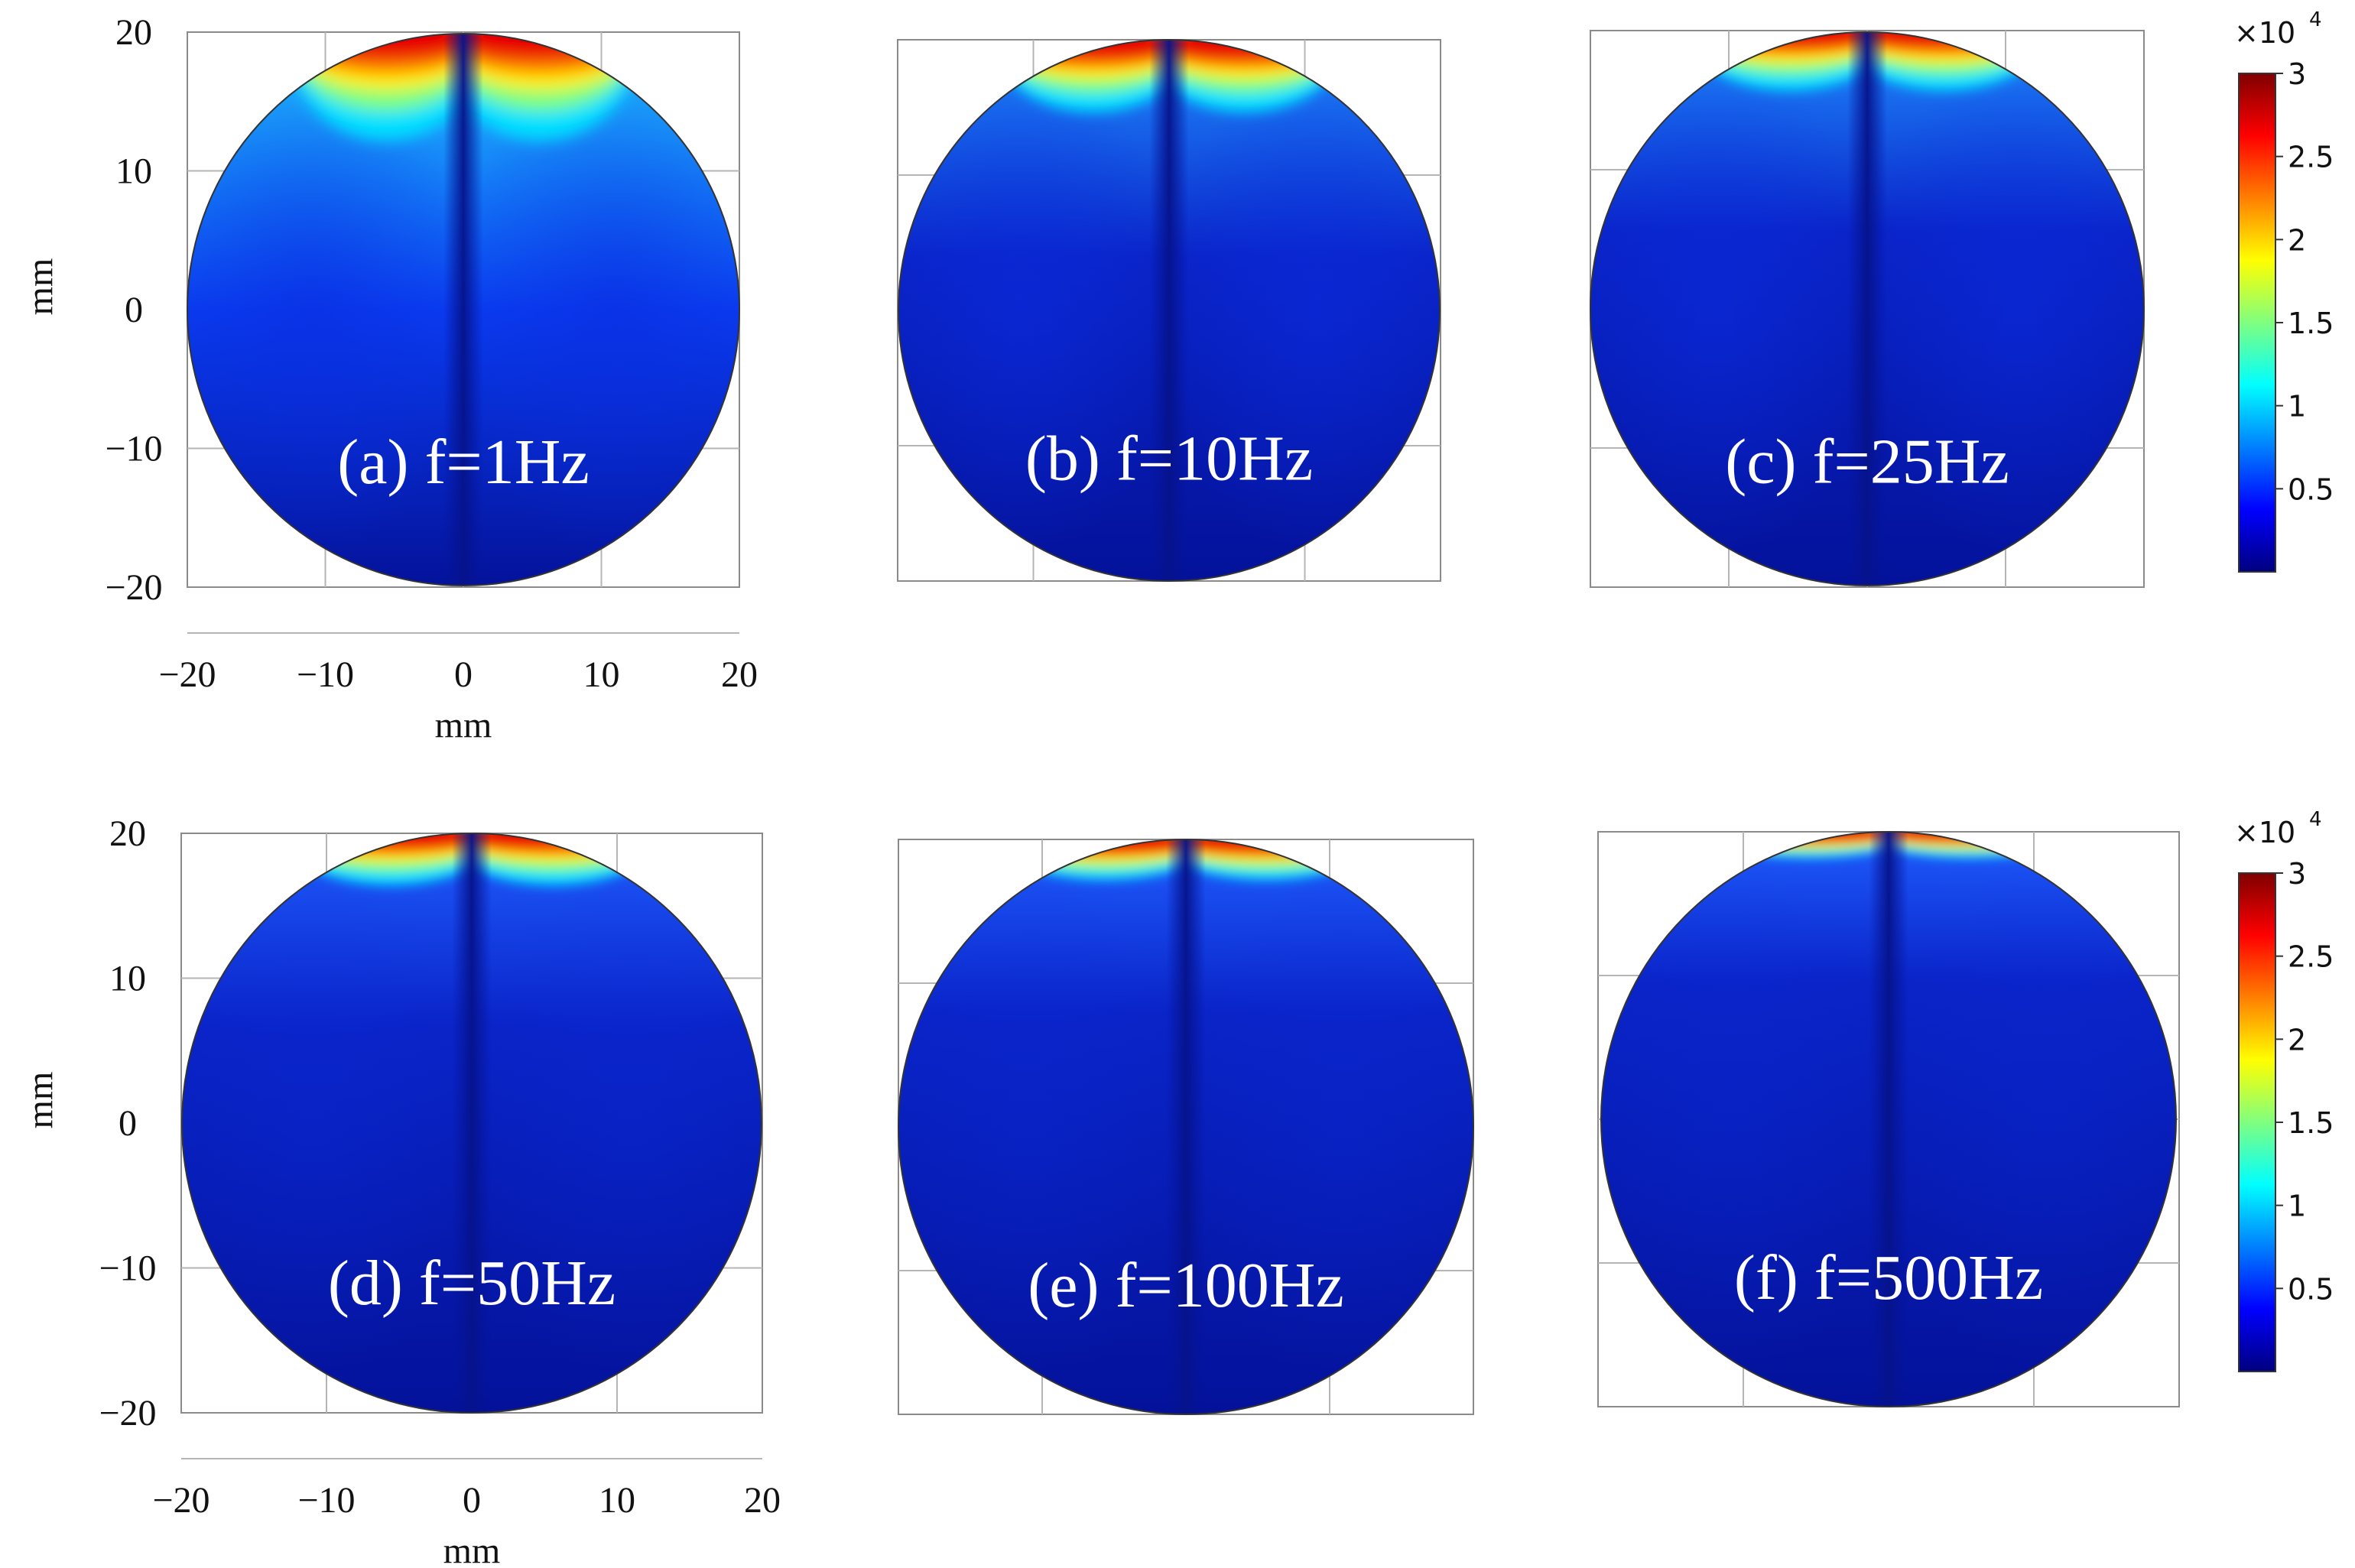  I want to click on panel-label: (c) f=25Hz, so click(1867, 462).